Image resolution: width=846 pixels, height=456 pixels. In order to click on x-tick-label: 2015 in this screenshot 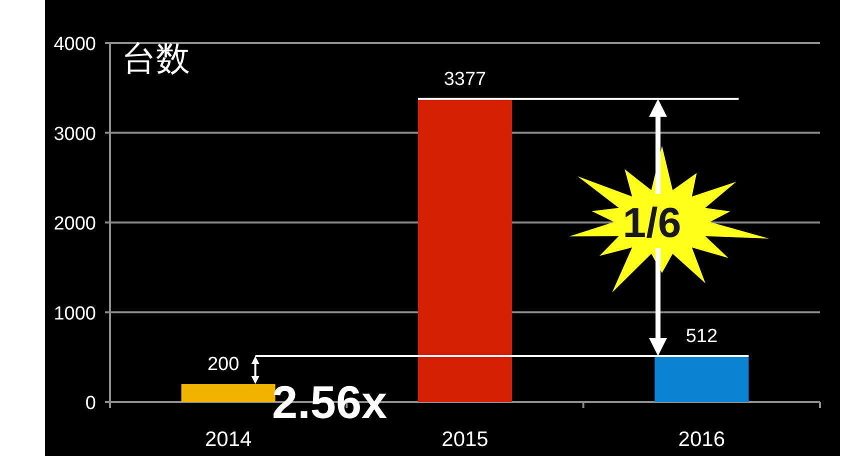, I will do `click(465, 439)`.